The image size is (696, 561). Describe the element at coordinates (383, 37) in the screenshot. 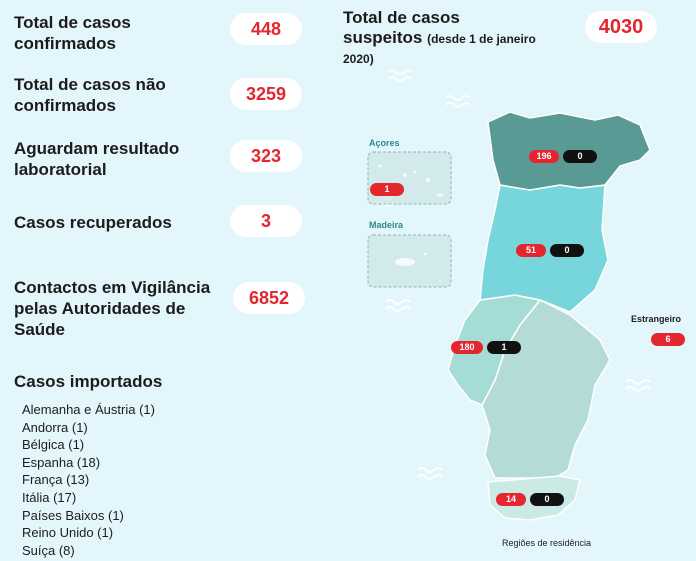

I see `suspect-title-word: suspeitos` at that location.